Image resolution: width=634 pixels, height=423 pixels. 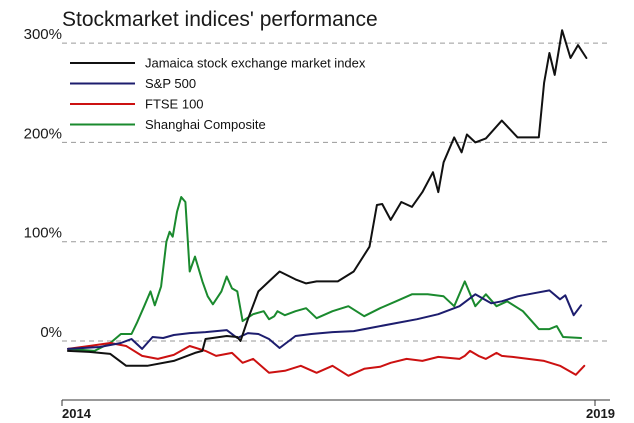 What do you see at coordinates (170, 83) in the screenshot?
I see `legend-label-1: S&P 500` at bounding box center [170, 83].